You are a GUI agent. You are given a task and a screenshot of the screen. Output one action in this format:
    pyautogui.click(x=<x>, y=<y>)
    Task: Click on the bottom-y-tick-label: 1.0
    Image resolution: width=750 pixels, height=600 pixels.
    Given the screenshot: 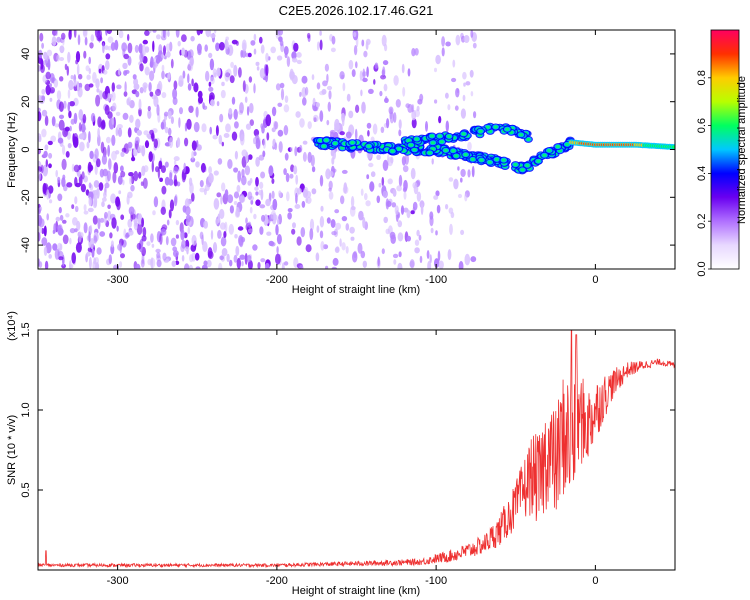 What is the action you would take?
    pyautogui.click(x=26, y=409)
    